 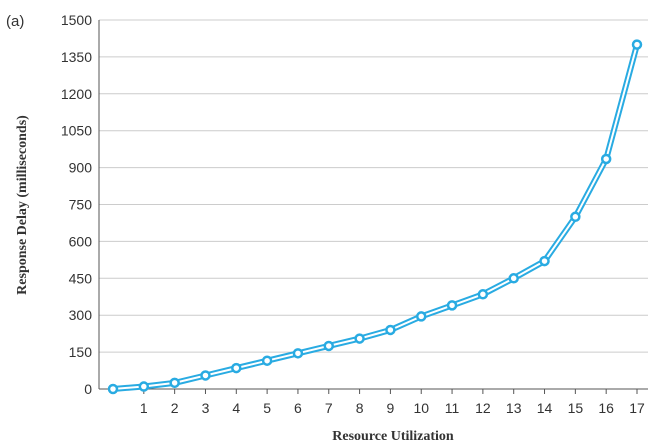 What do you see at coordinates (421, 408) in the screenshot?
I see `x-tick-label: 10` at bounding box center [421, 408].